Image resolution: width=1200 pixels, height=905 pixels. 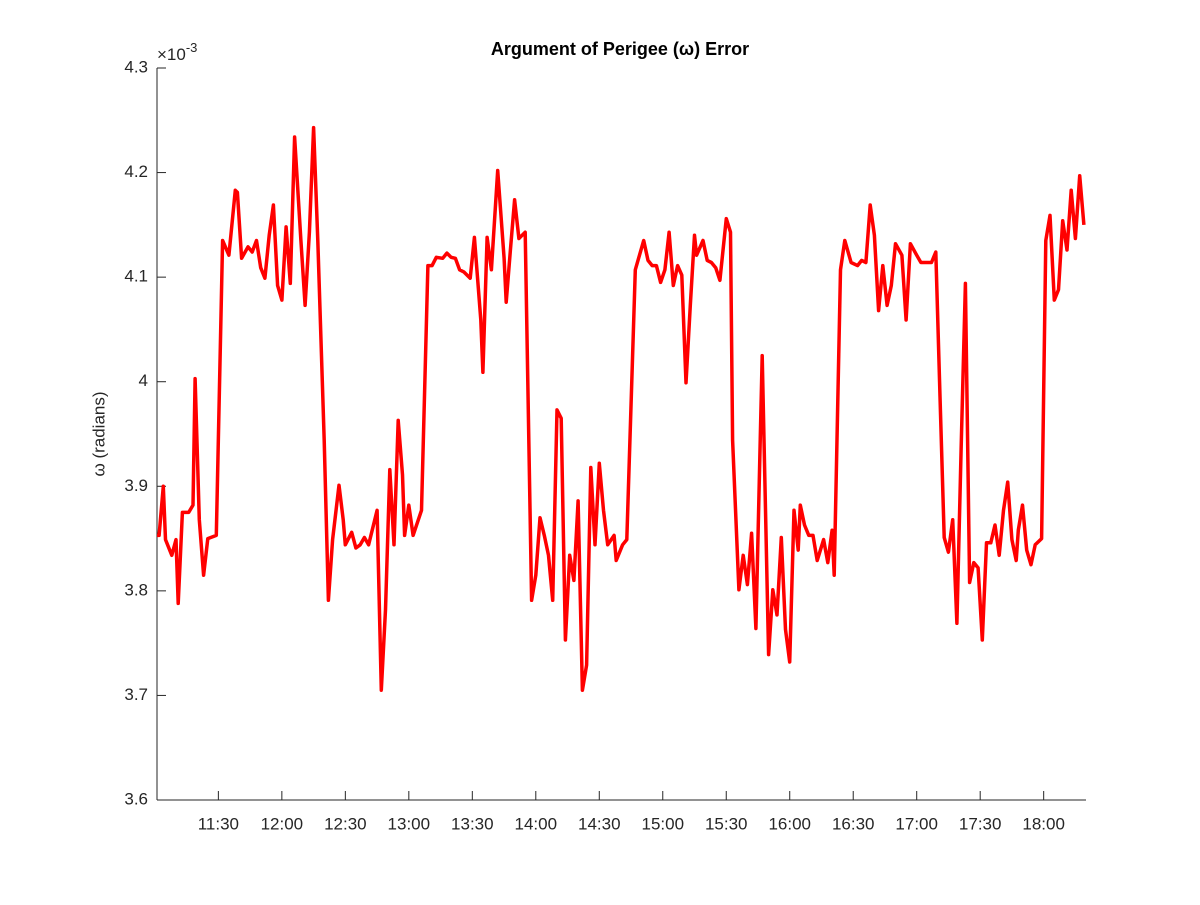 What do you see at coordinates (192, 47) in the screenshot?
I see `y-multiplier-exponent: -3` at bounding box center [192, 47].